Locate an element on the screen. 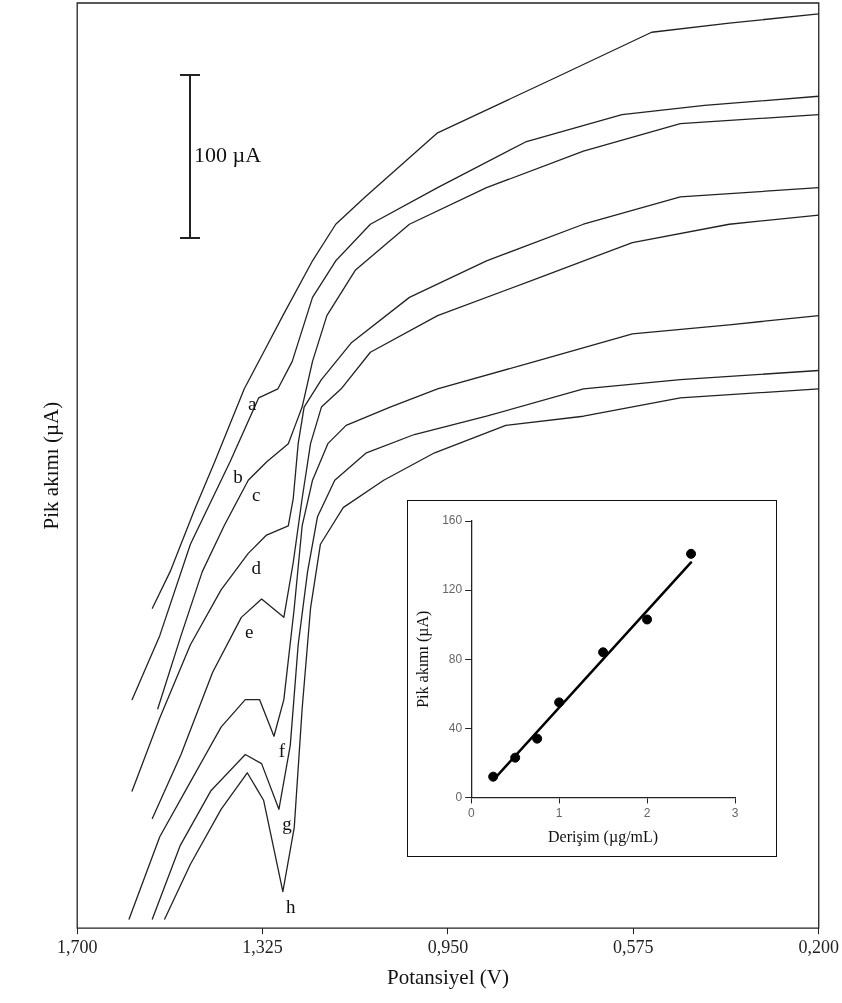 The width and height of the screenshot is (842, 1003). series-label: g is located at coordinates (287, 824).